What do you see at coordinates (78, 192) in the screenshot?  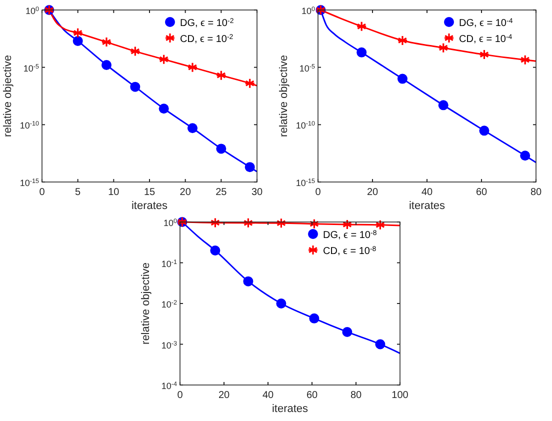 I see `x-tick-label: 5` at bounding box center [78, 192].